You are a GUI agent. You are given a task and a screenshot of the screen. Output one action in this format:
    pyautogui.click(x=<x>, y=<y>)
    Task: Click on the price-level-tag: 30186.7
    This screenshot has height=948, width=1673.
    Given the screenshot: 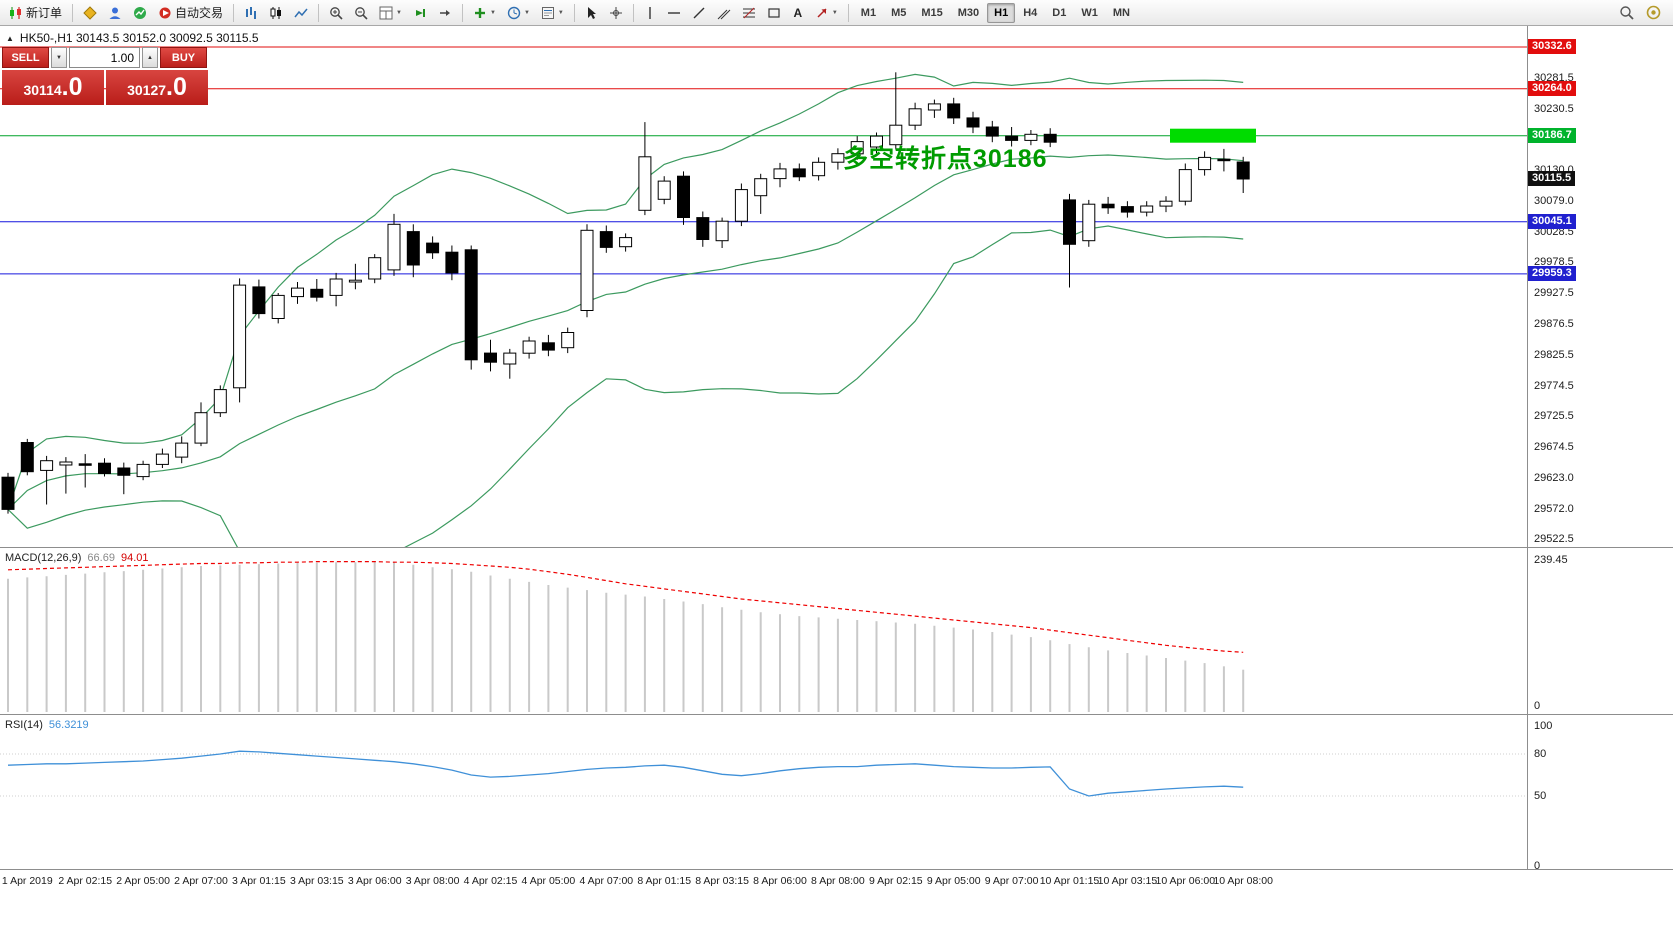 What is the action you would take?
    pyautogui.click(x=1552, y=135)
    